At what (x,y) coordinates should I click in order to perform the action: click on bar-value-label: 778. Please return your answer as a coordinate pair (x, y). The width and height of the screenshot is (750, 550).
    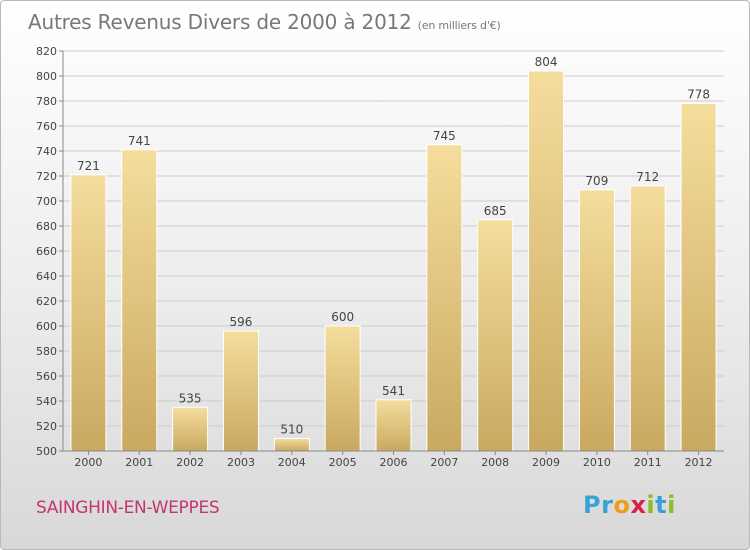
    Looking at the image, I should click on (698, 95).